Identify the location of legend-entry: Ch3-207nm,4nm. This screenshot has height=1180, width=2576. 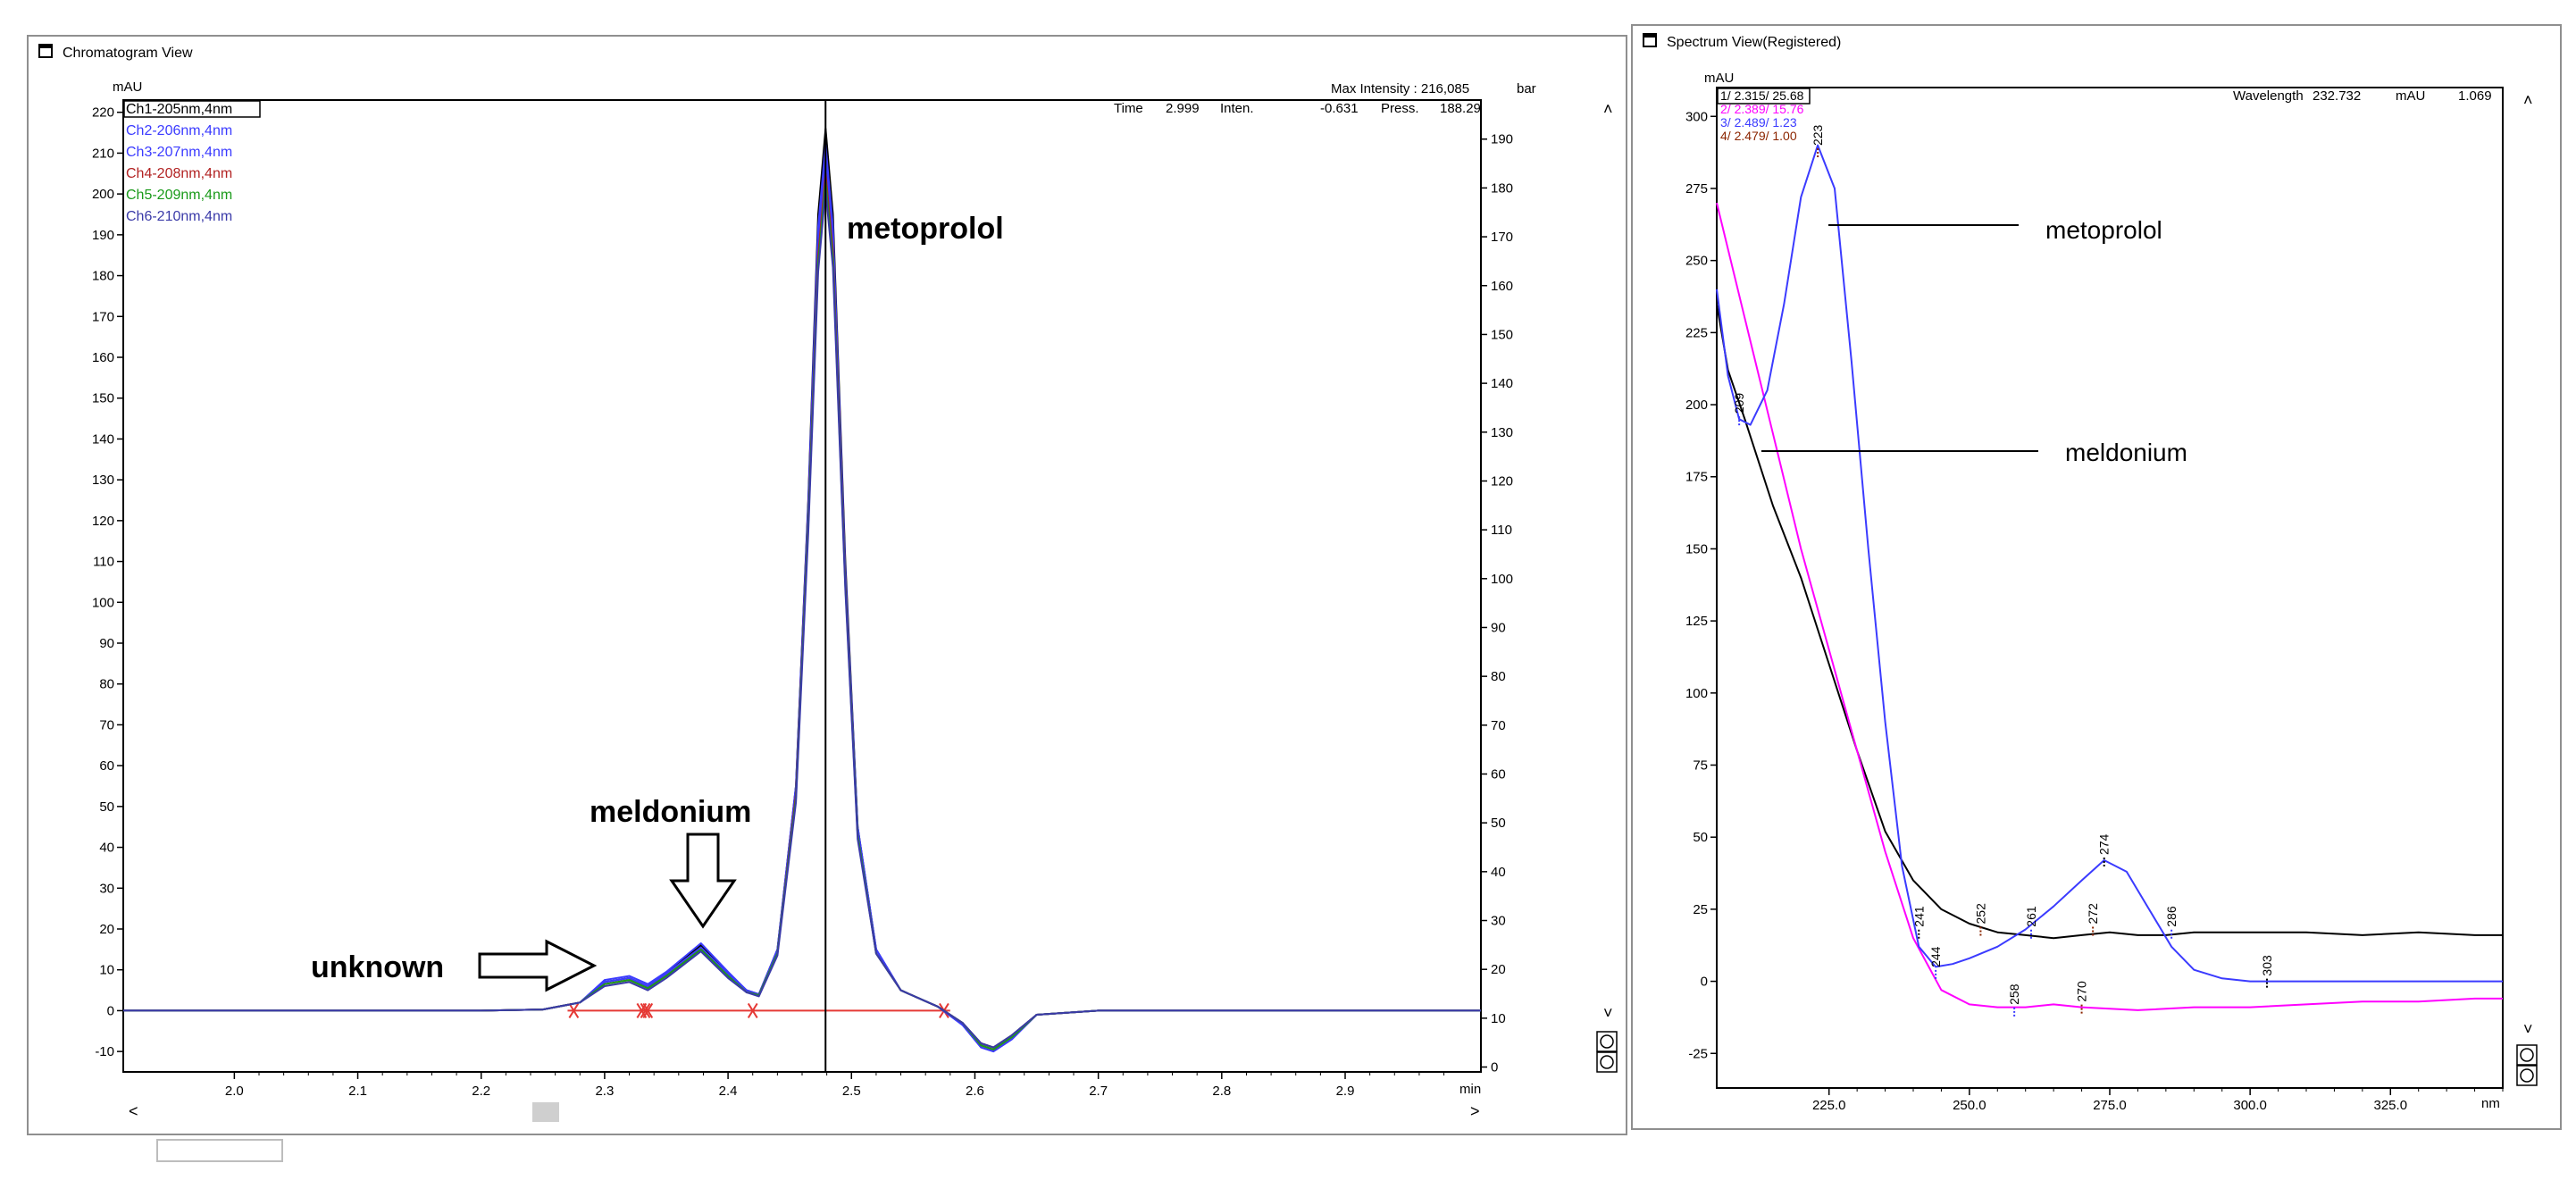
(179, 152).